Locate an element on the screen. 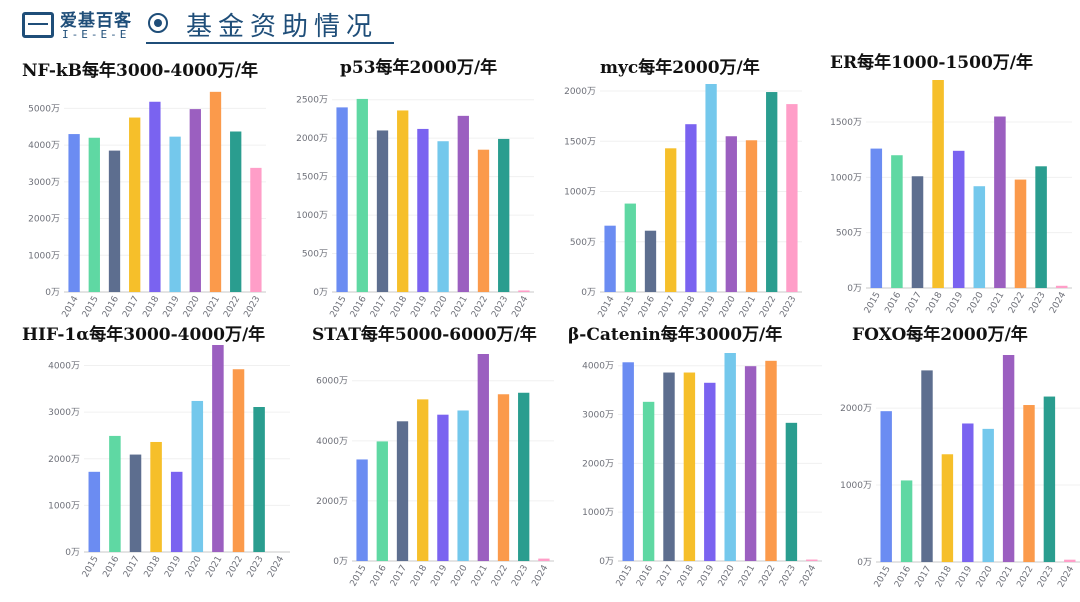 This screenshot has height=602, width=1080. chart-title: β-Catenin每年3000万/年 is located at coordinates (675, 335).